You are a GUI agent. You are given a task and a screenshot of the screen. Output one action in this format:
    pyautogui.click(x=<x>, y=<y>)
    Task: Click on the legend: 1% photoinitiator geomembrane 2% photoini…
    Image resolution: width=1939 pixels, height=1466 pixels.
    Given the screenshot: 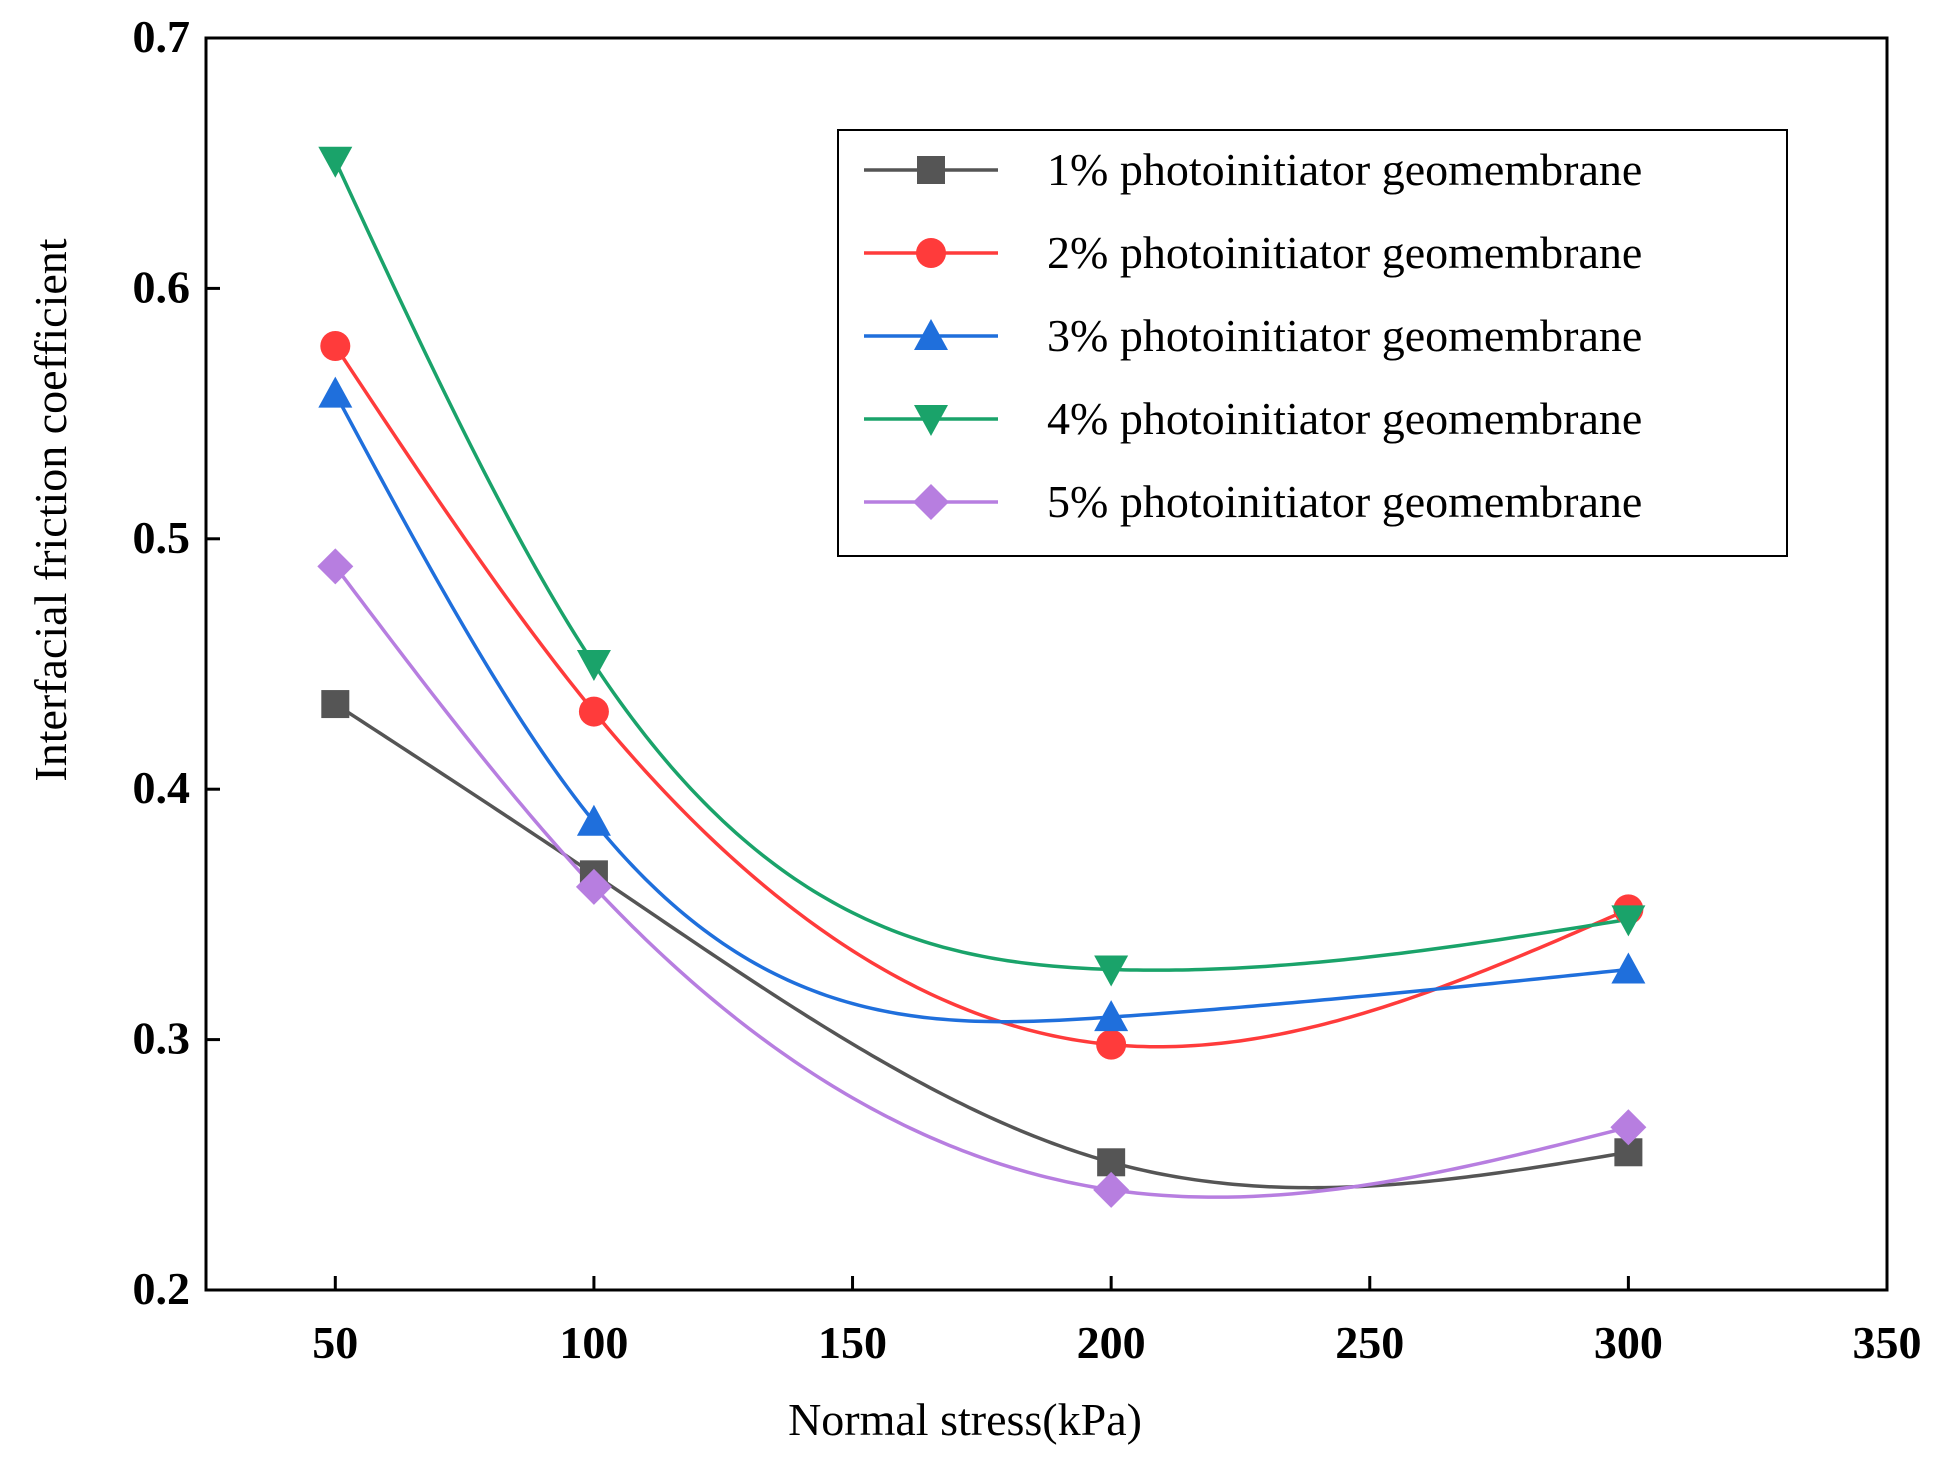 What is the action you would take?
    pyautogui.click(x=1312, y=343)
    